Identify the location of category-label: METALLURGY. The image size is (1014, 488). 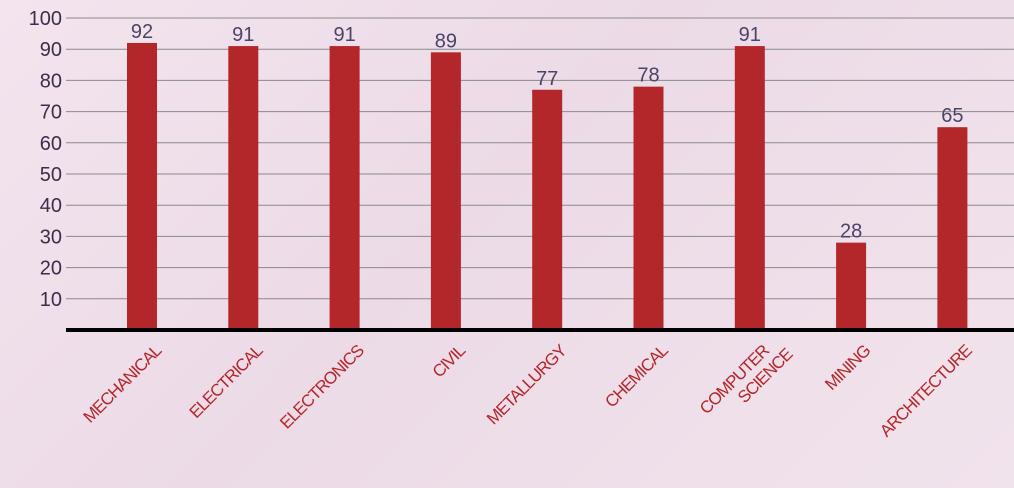
(526, 384).